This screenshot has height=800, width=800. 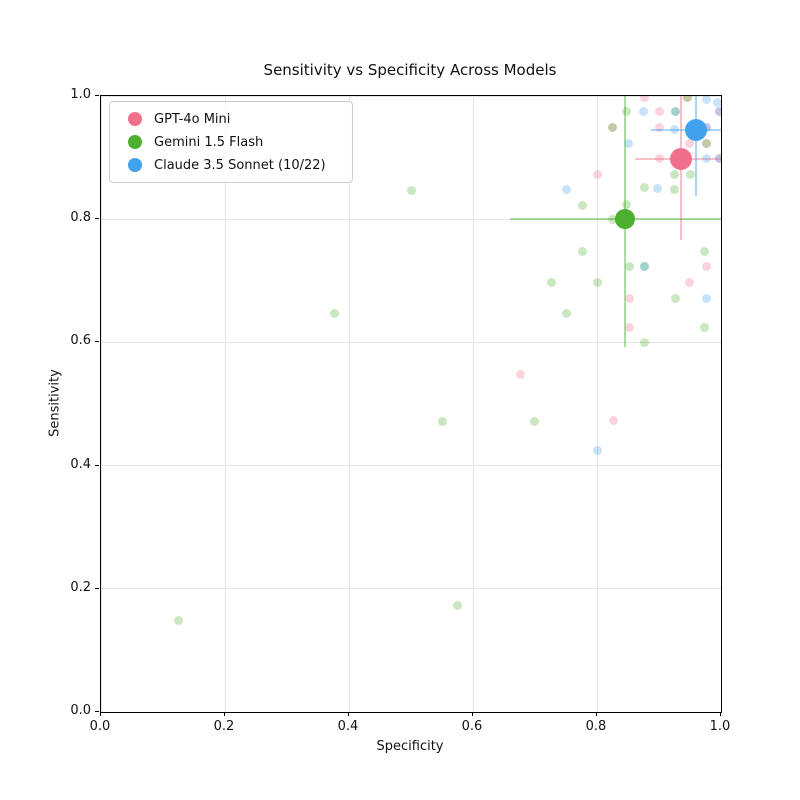 I want to click on y-tick-label: 0.6, so click(x=80, y=341).